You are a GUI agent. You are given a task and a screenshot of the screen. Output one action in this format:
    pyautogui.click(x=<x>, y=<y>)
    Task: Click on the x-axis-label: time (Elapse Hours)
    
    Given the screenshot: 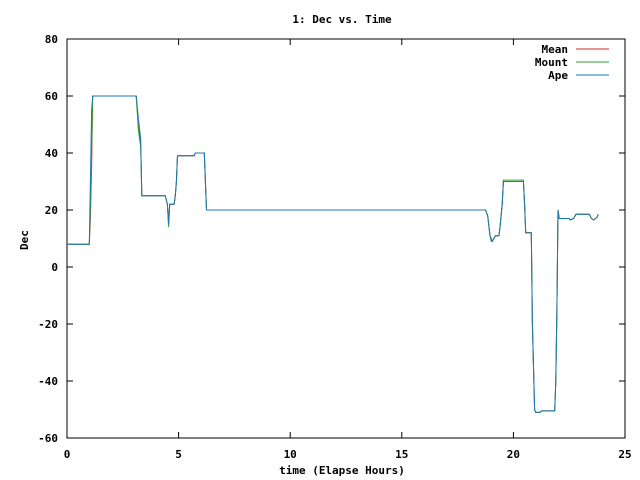 What is the action you would take?
    pyautogui.click(x=342, y=470)
    